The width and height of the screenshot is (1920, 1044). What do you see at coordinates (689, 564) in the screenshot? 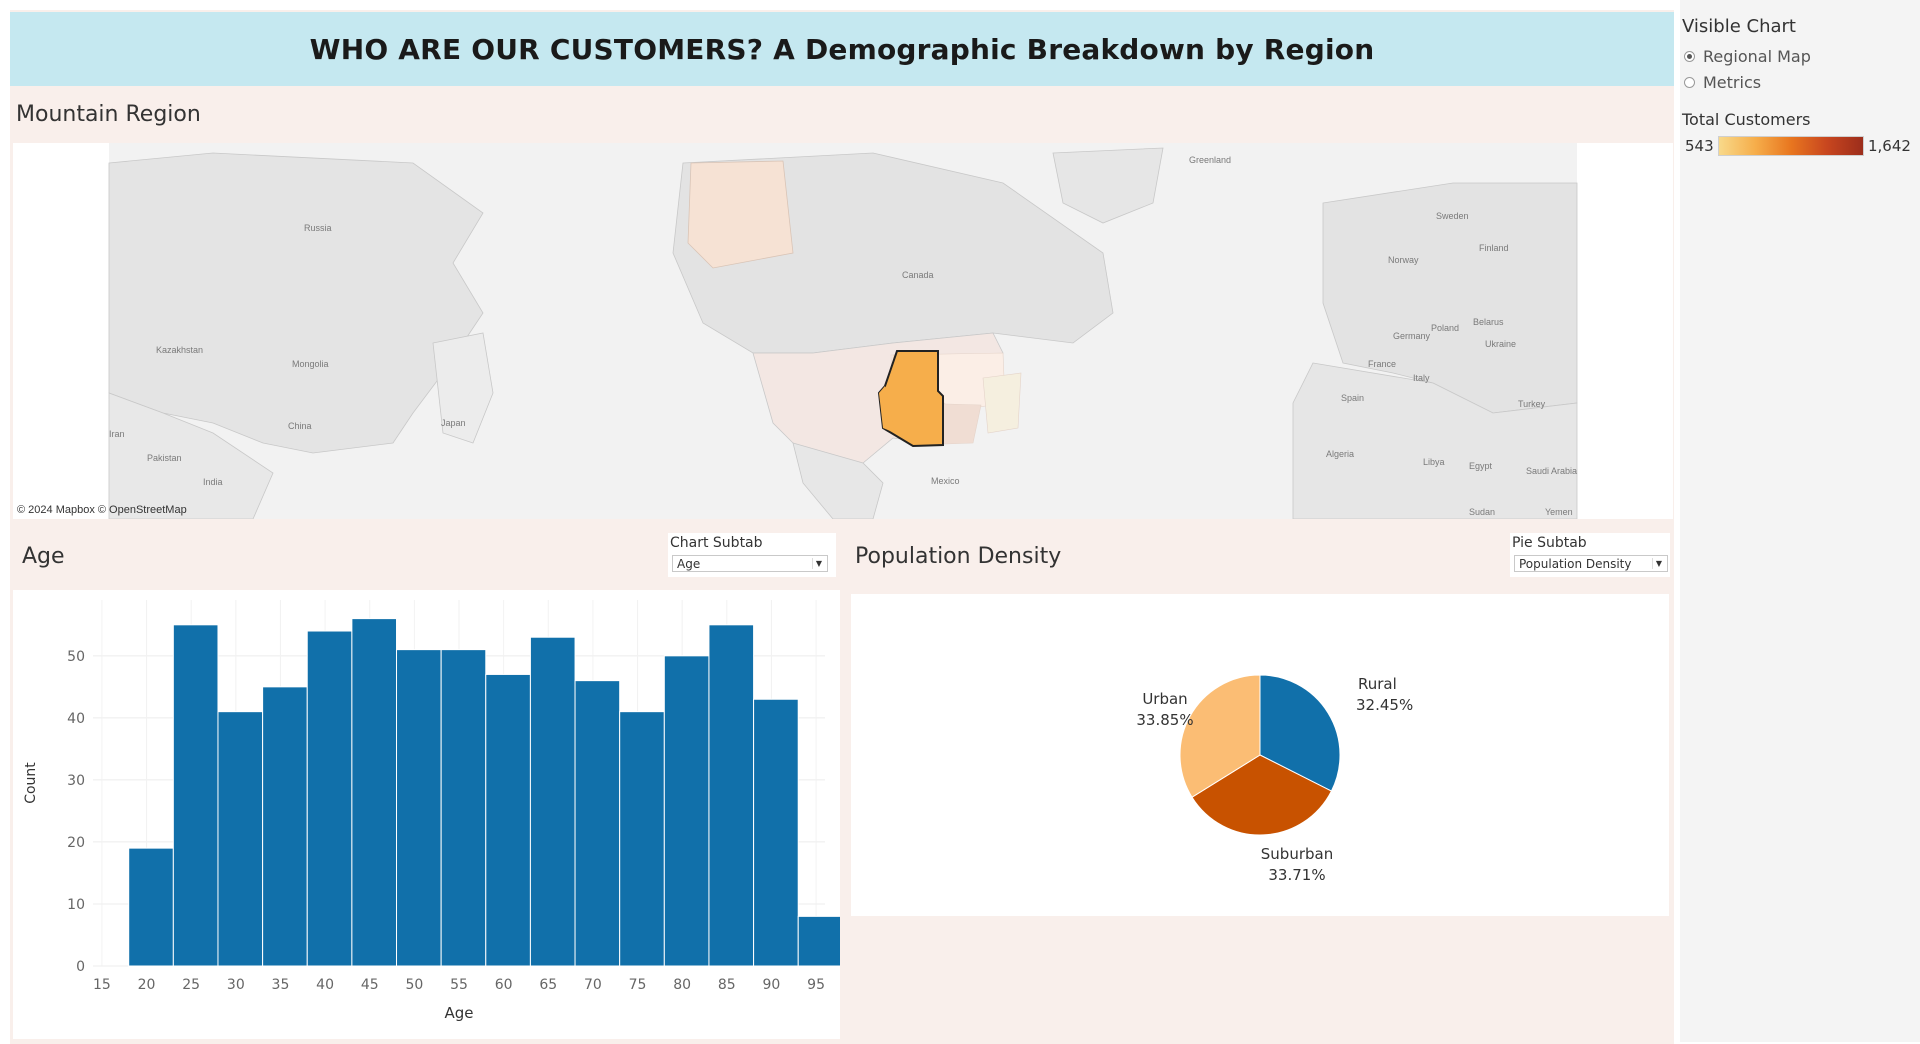
I see `chart-subtab-value: Age` at bounding box center [689, 564].